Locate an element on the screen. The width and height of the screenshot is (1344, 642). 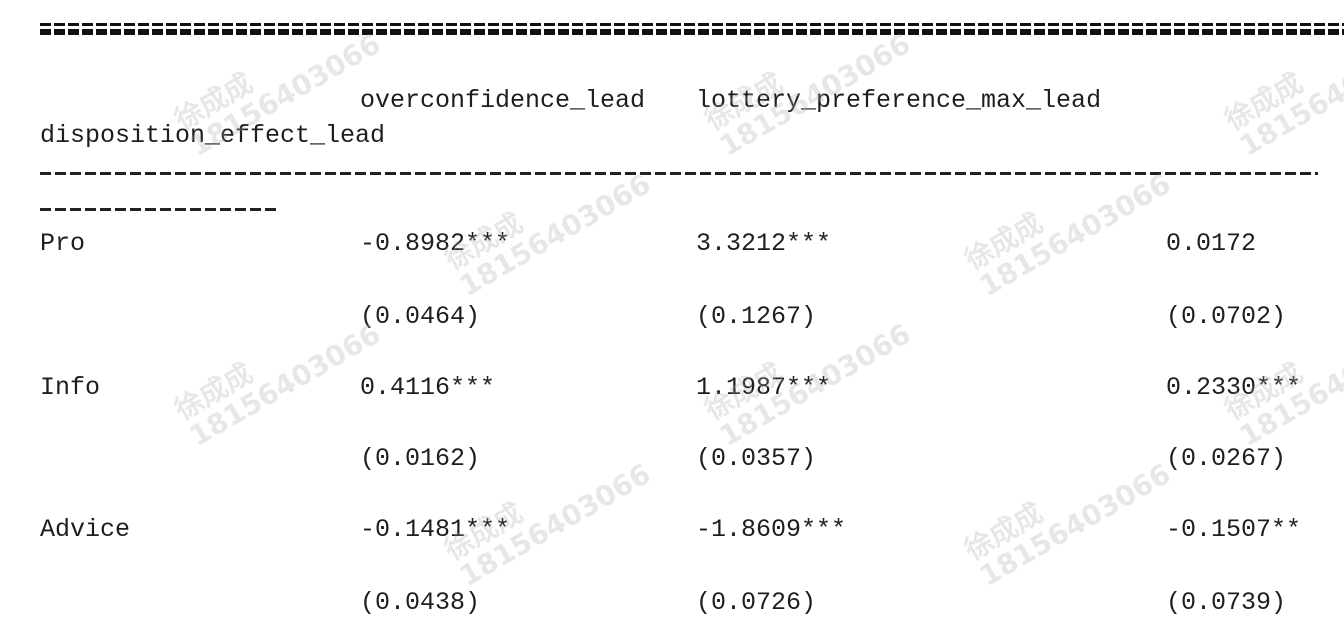
pro-disposition-se: (0.0702) is located at coordinates (1226, 316).